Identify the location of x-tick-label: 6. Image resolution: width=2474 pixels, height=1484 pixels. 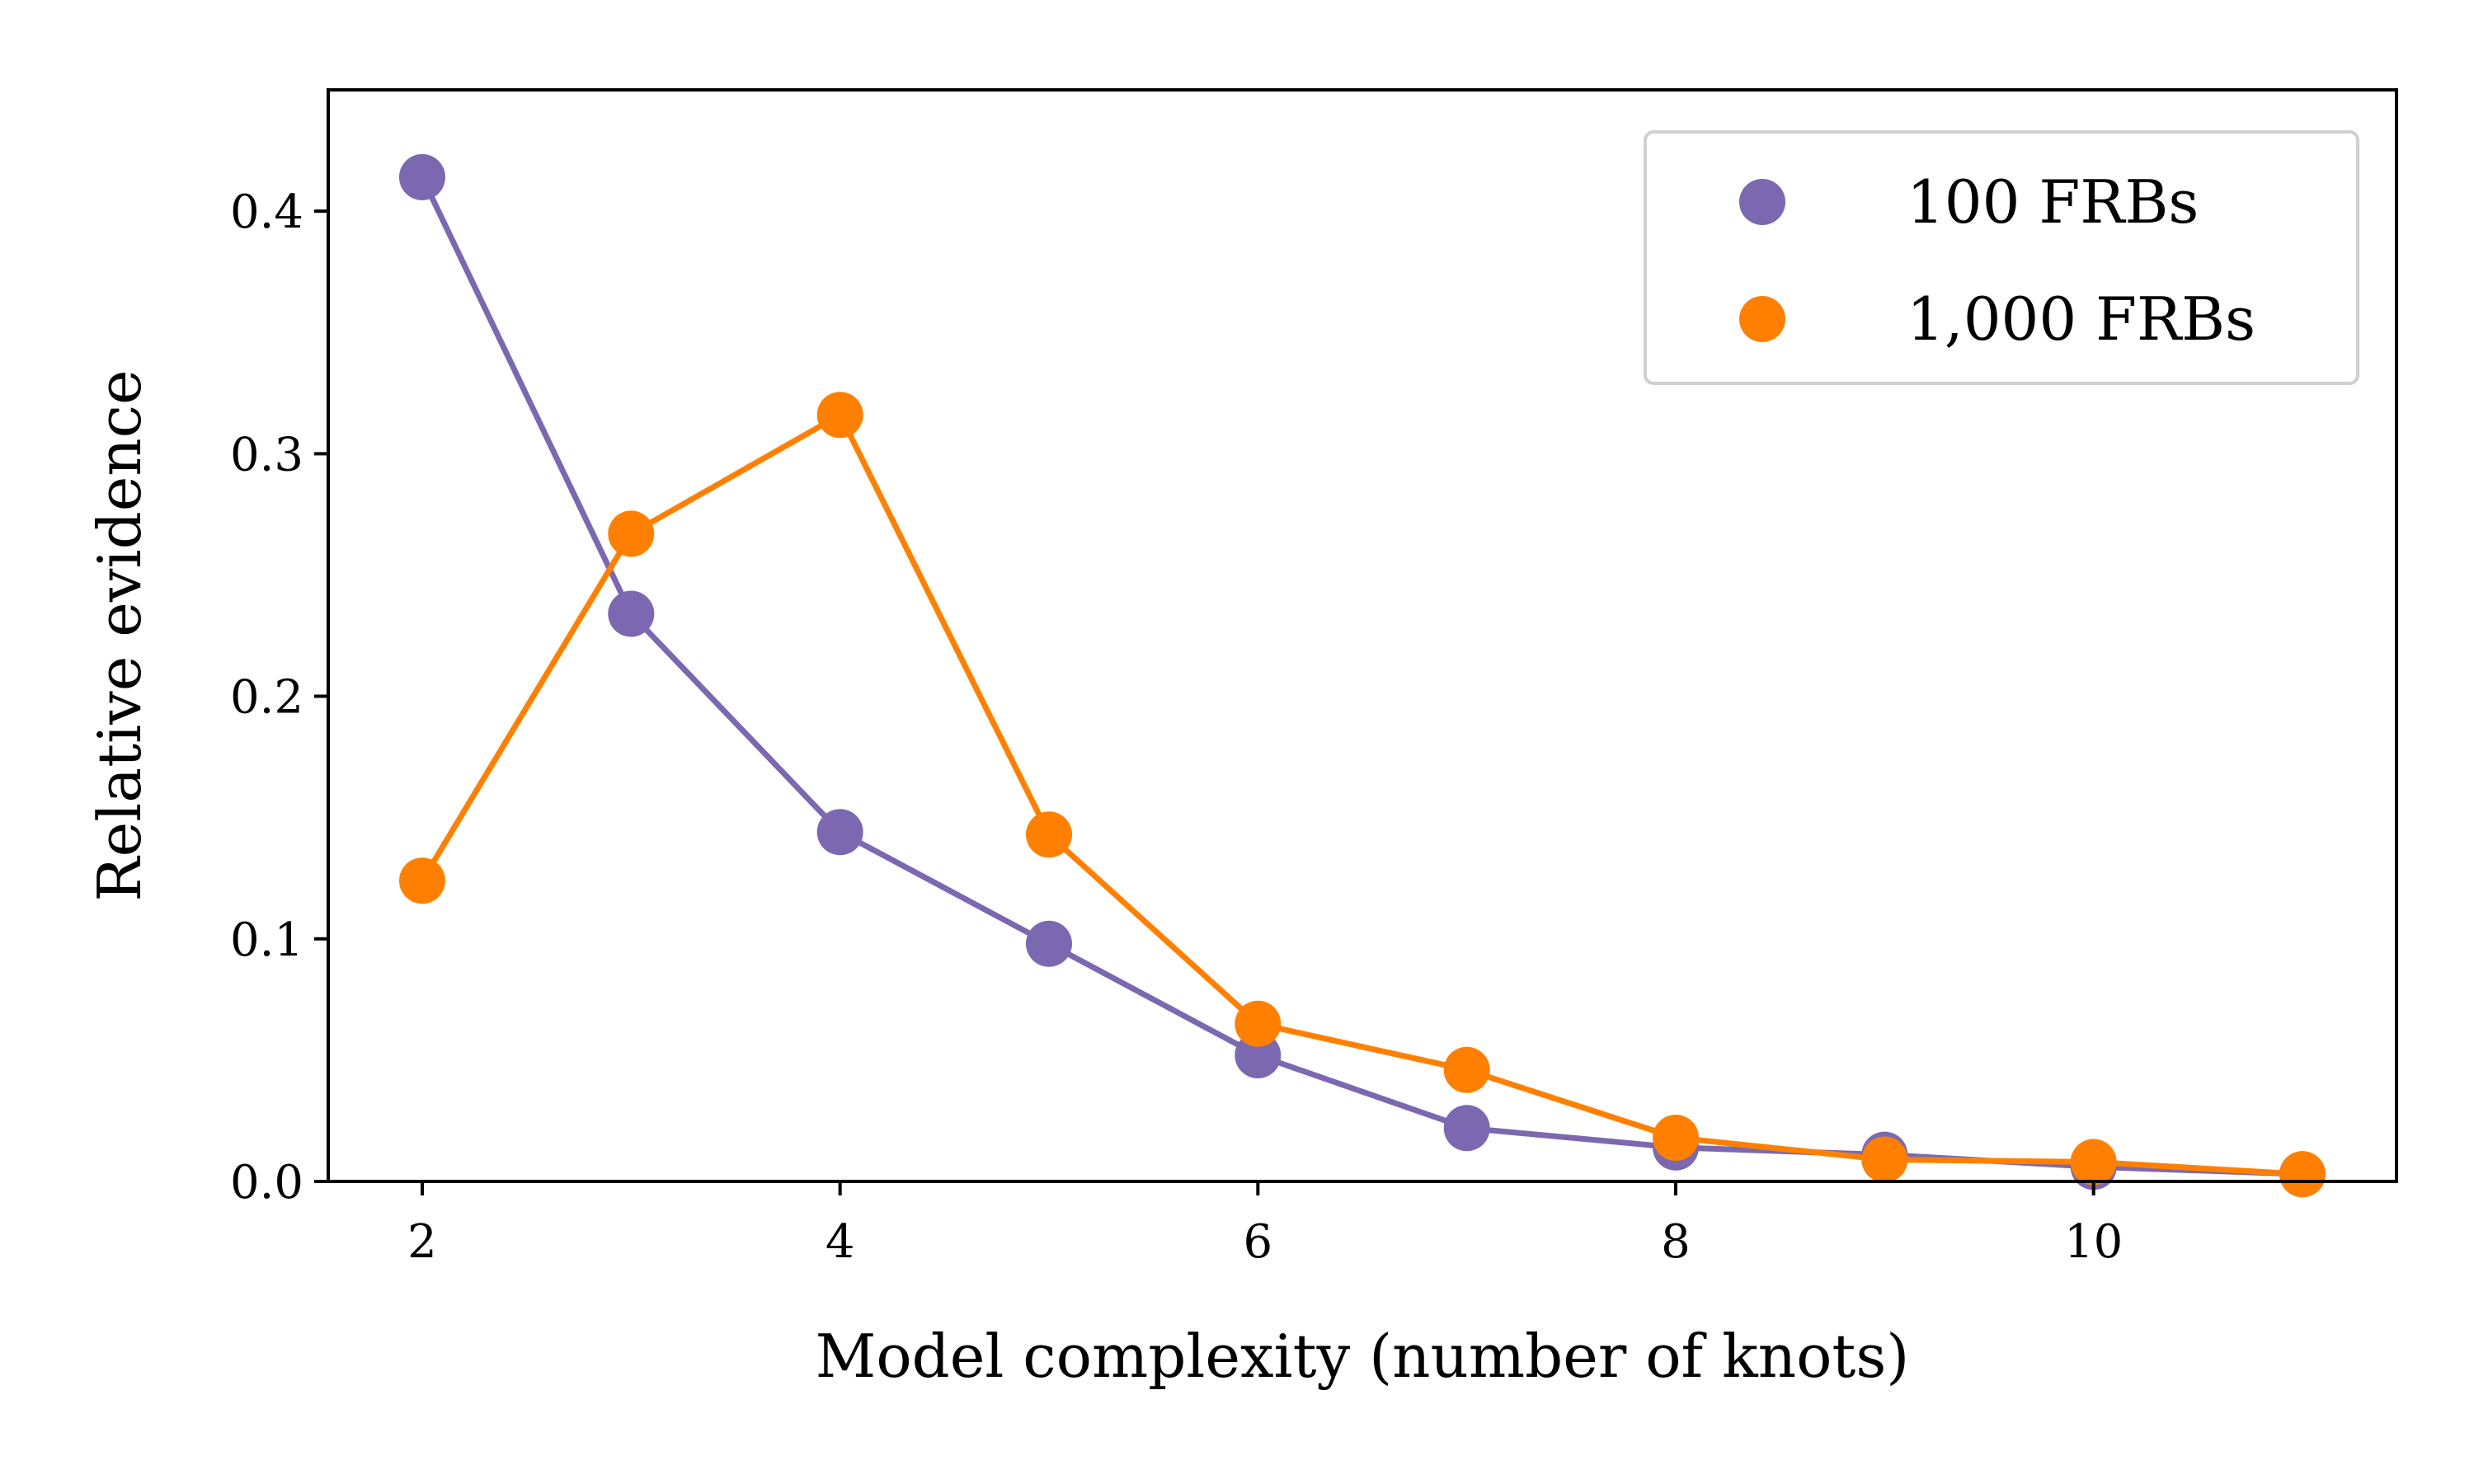
(1258, 1242).